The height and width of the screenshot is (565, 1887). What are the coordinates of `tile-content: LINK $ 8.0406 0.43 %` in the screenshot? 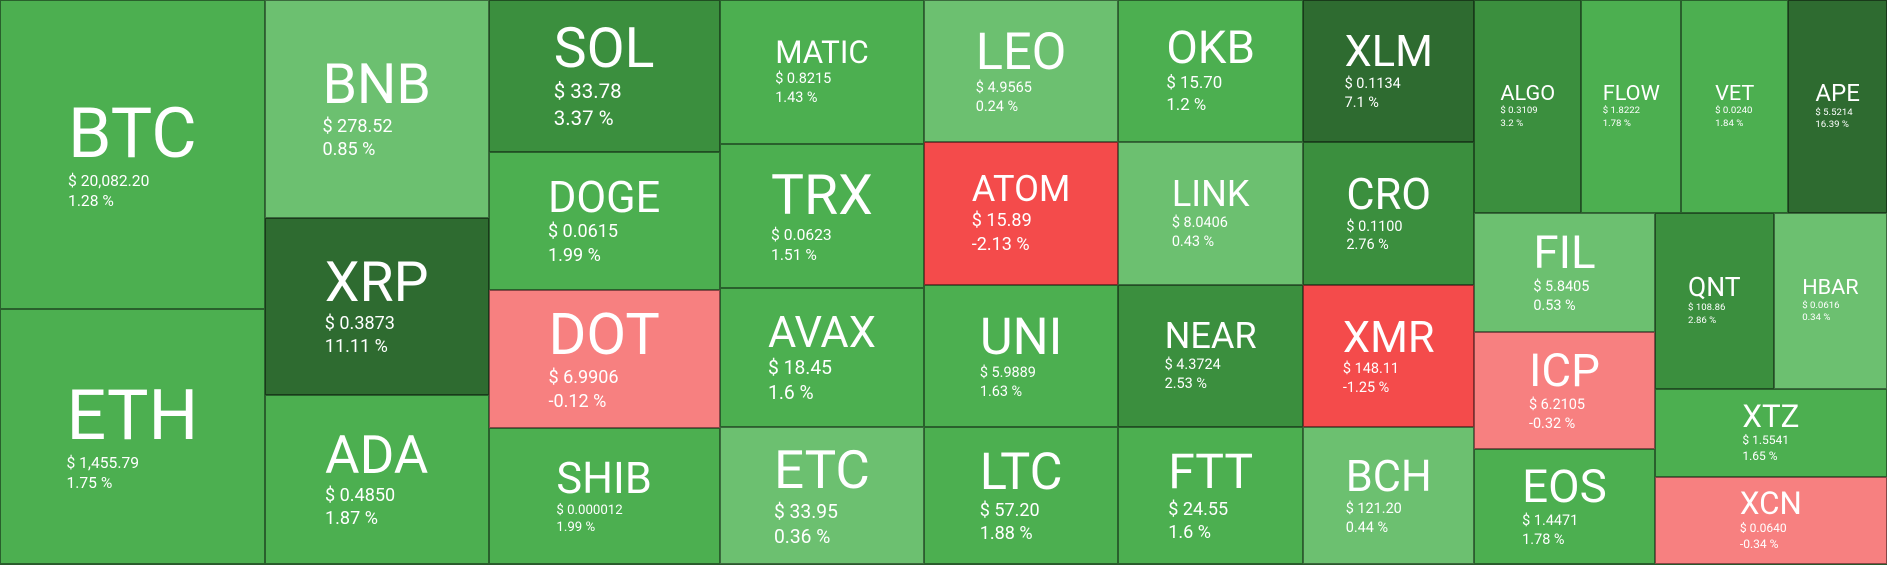 It's located at (1210, 211).